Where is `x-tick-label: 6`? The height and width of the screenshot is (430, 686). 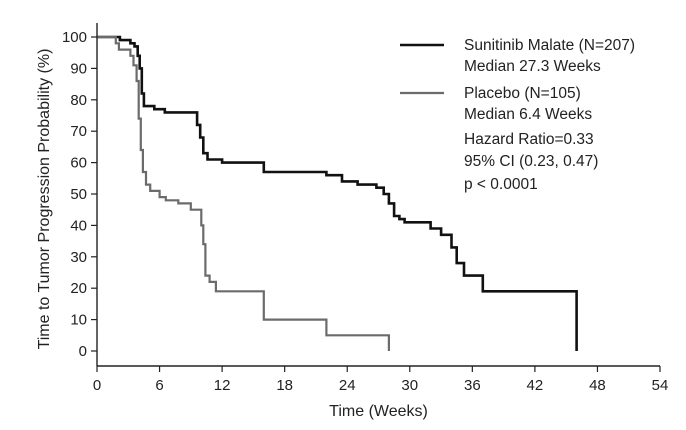 x-tick-label: 6 is located at coordinates (159, 385).